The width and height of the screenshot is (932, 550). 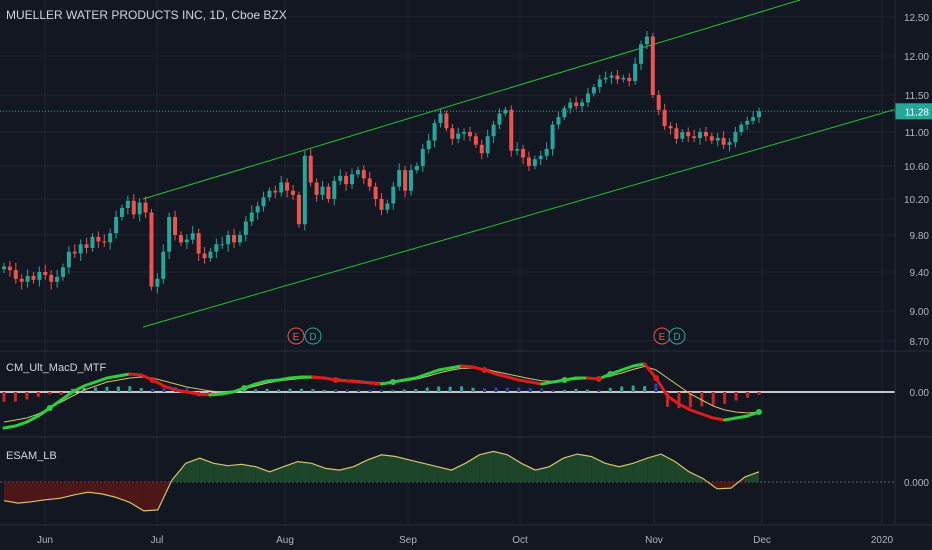 What do you see at coordinates (56, 368) in the screenshot?
I see `macd-pane-title: CM_Ult_MacD_MTF` at bounding box center [56, 368].